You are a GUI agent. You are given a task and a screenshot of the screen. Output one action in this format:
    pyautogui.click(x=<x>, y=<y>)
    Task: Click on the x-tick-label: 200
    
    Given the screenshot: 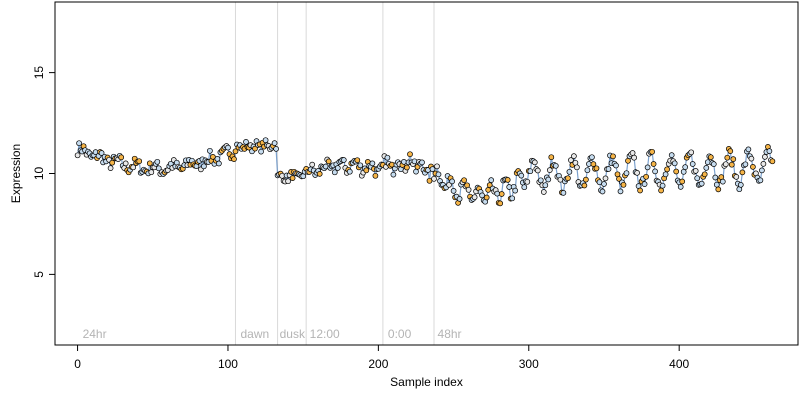 What is the action you would take?
    pyautogui.click(x=378, y=364)
    